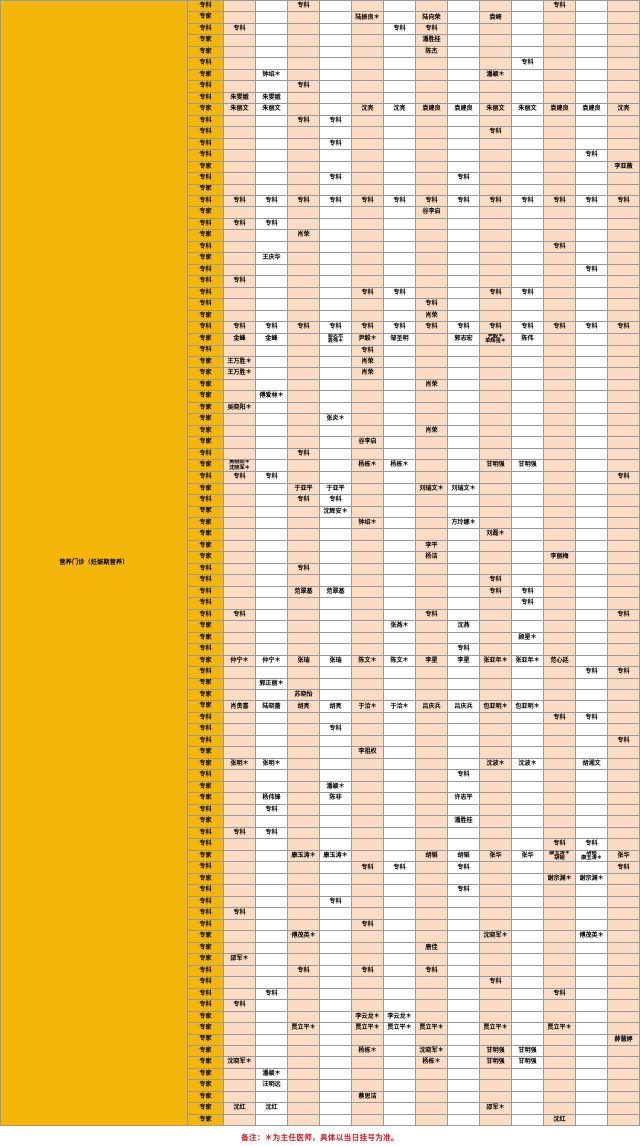  I want to click on schedule-slot-cell: 袁建良, so click(431, 109).